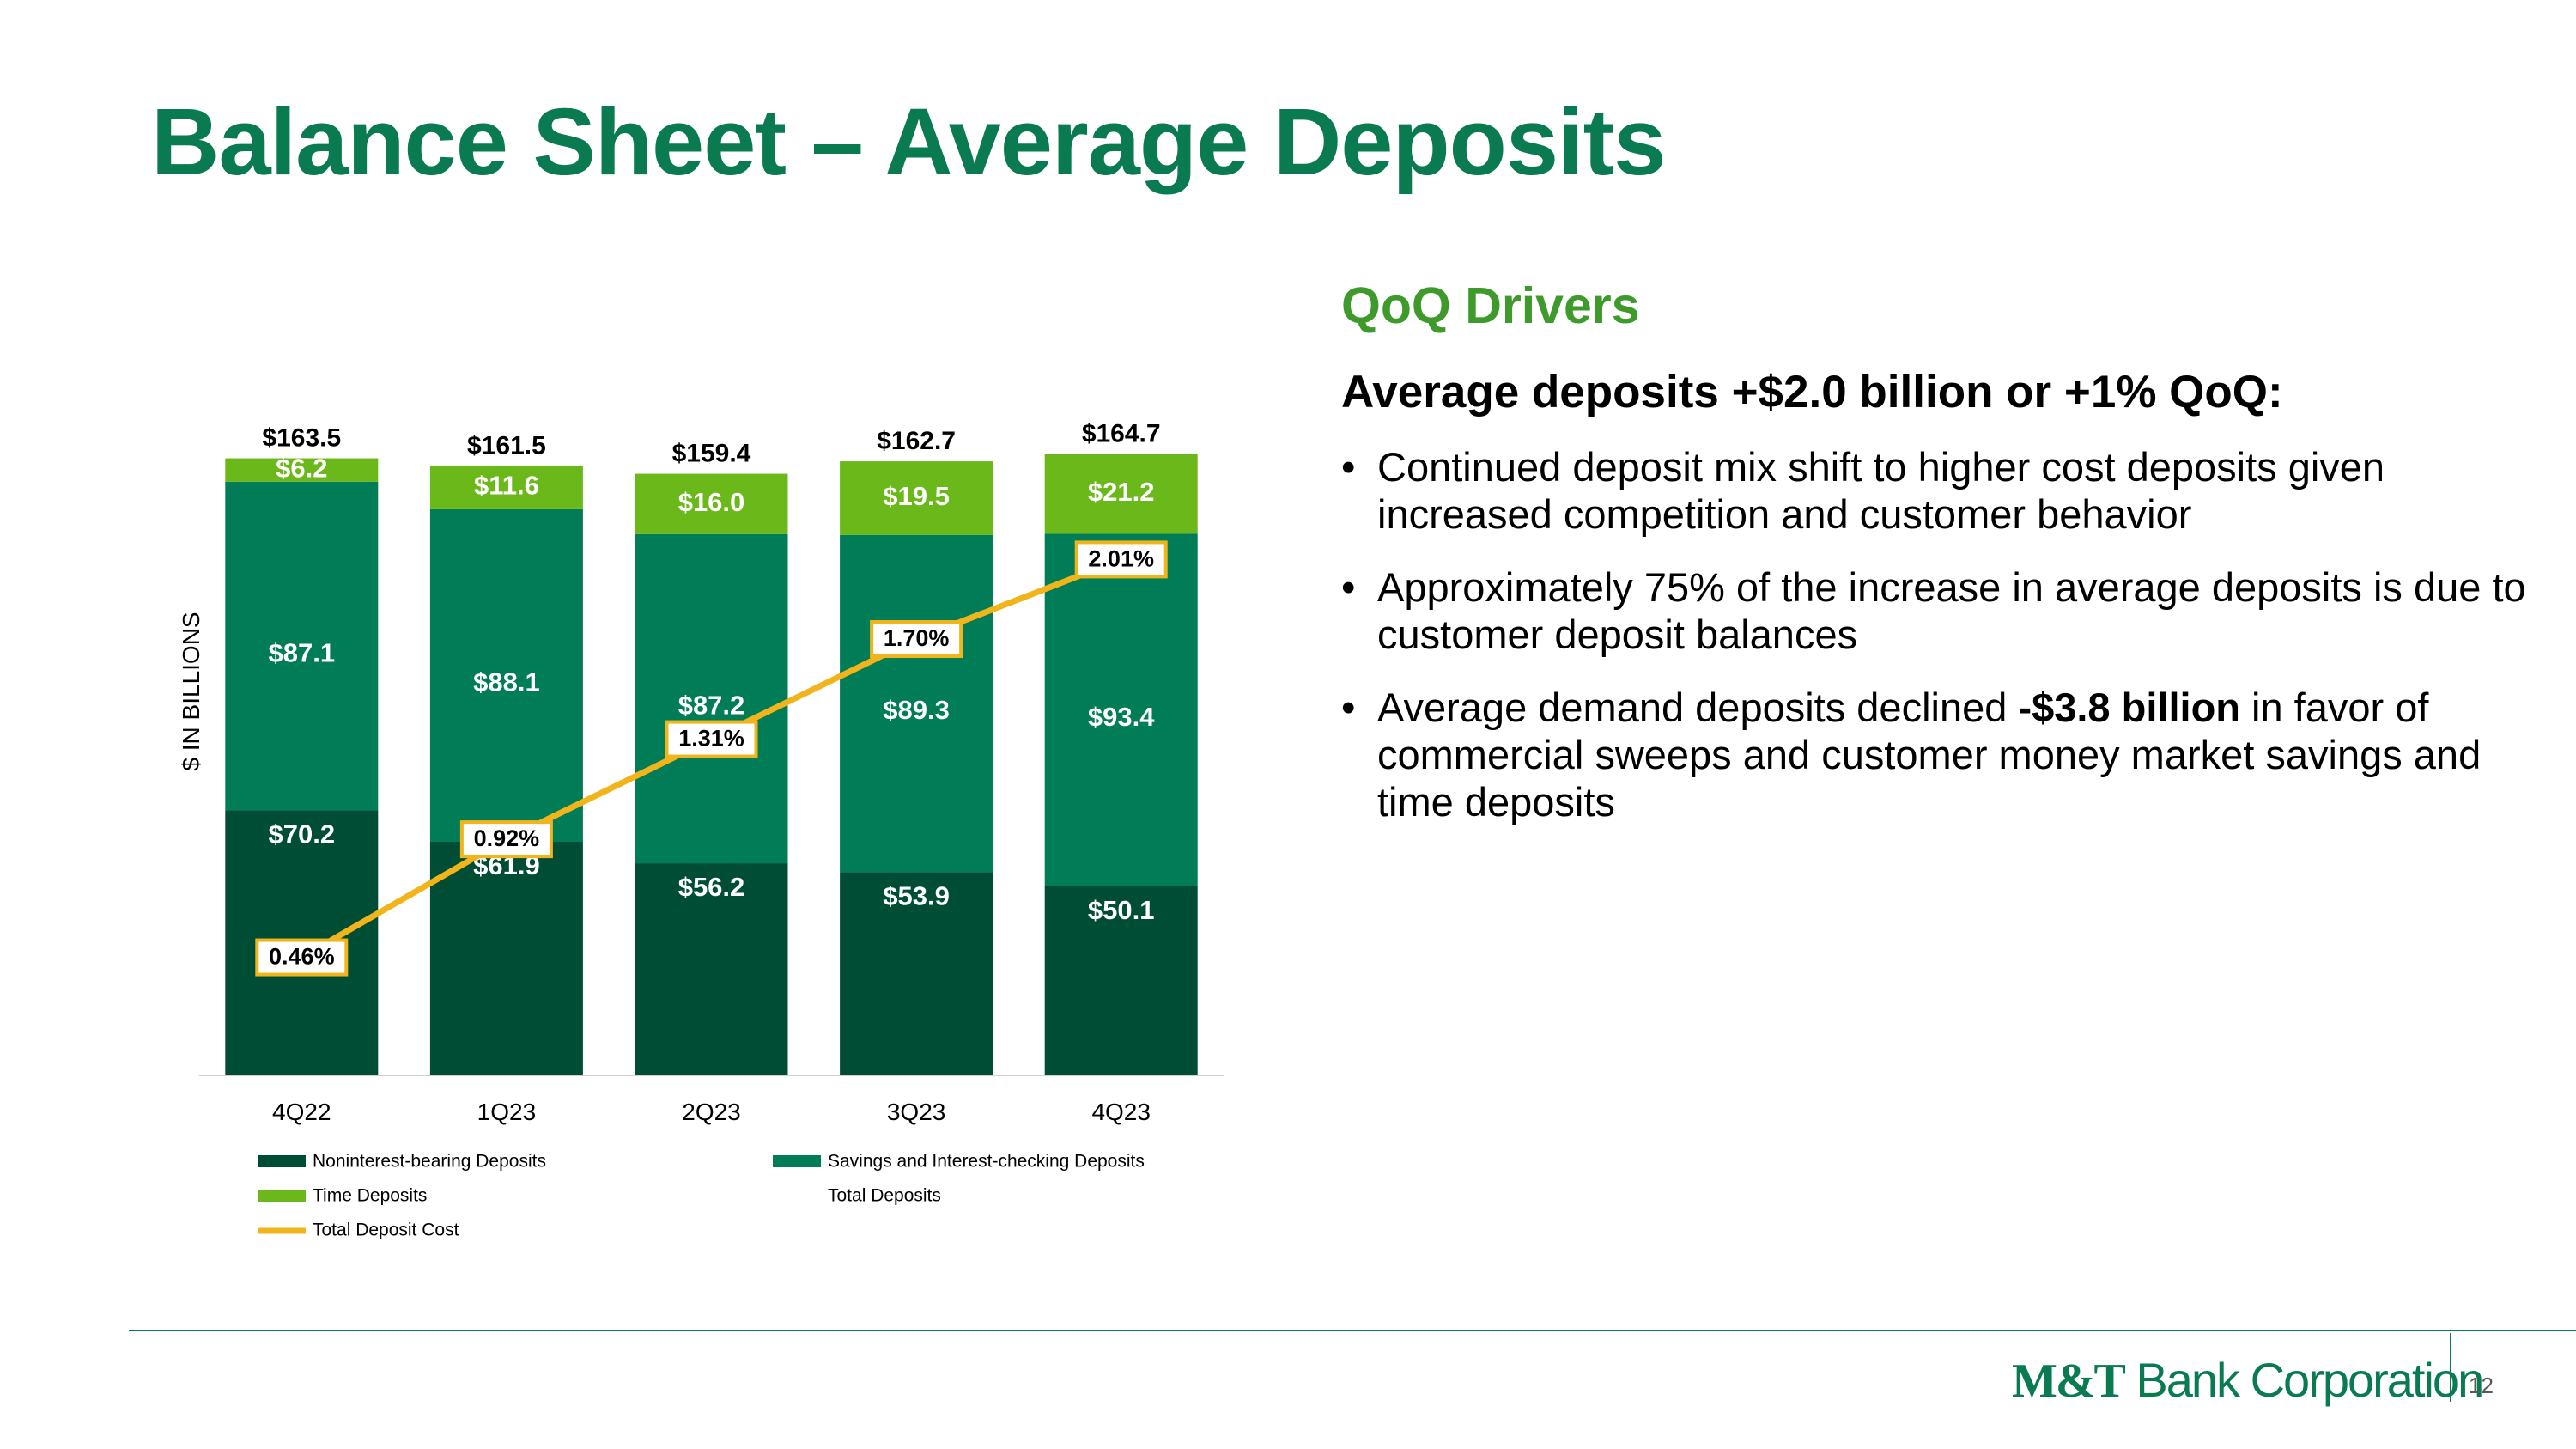  I want to click on segment-label: $16.0, so click(711, 502).